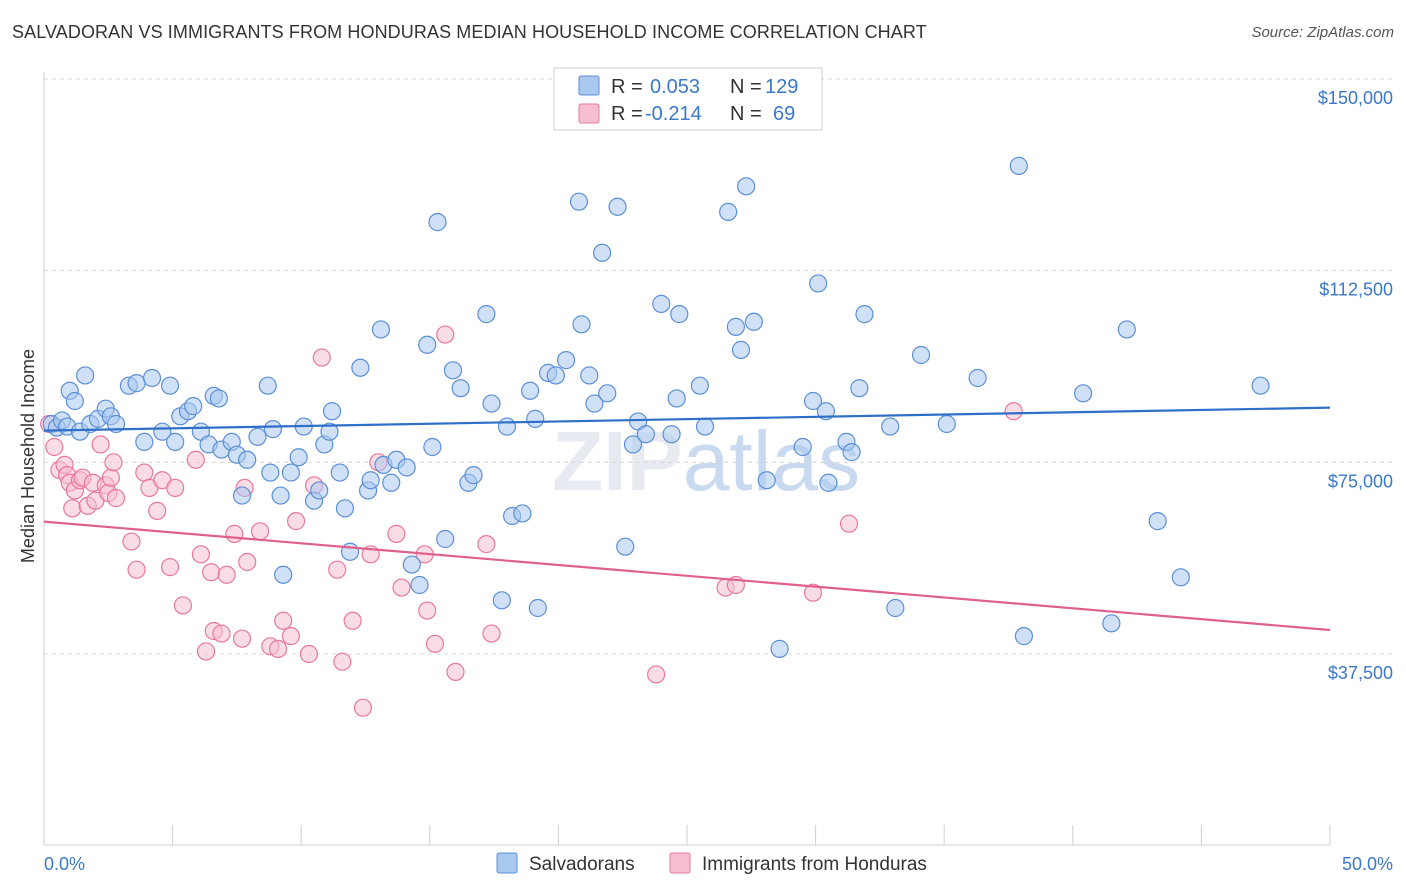 The height and width of the screenshot is (892, 1406). What do you see at coordinates (688, 99) in the screenshot?
I see `correlation-legend: R = 0.053 N = 129 R = -0.214 N = 69` at bounding box center [688, 99].